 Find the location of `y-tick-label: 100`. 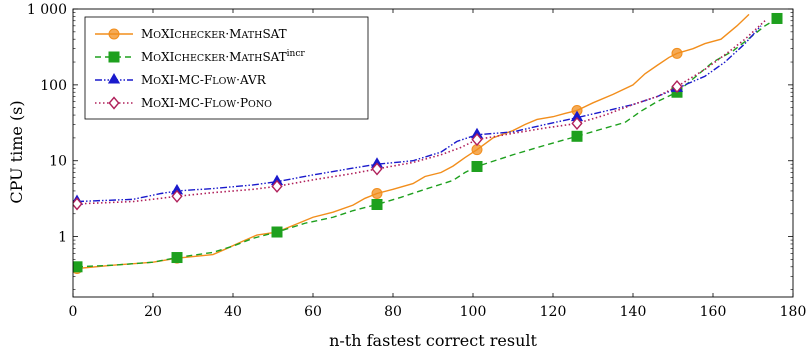

y-tick-label: 100 is located at coordinates (53, 86).